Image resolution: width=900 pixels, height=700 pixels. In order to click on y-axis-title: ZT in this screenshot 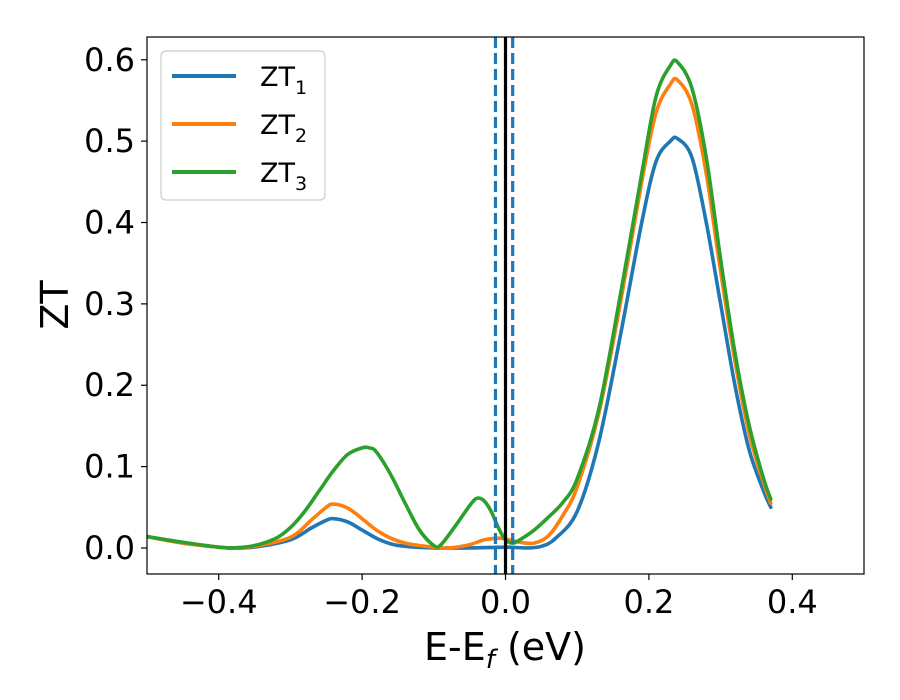, I will do `click(55, 305)`.